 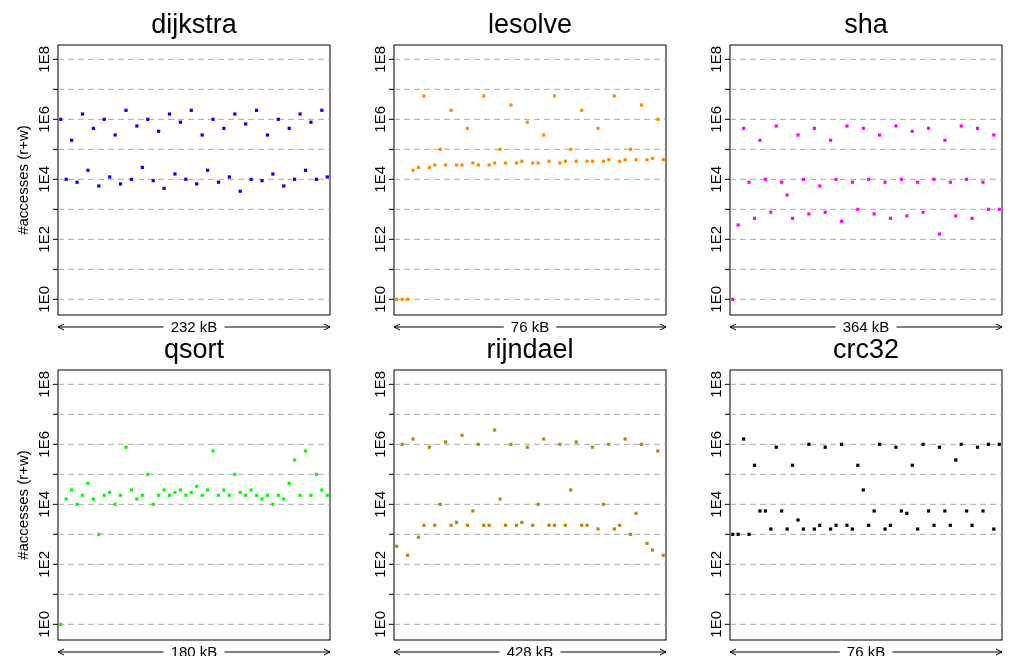 I want to click on x-axis-title: 76 kB, so click(x=530, y=326).